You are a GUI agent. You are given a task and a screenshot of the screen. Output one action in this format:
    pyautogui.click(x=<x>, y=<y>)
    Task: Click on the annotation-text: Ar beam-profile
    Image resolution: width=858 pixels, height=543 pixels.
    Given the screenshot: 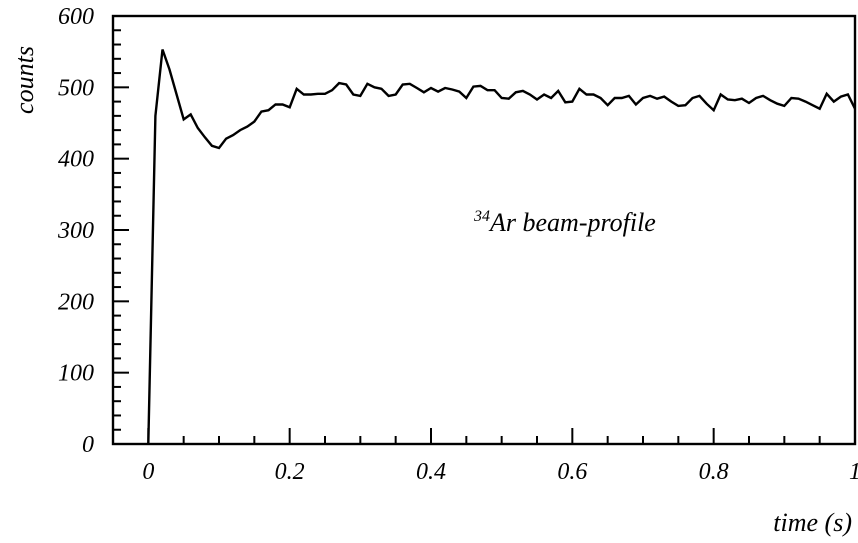 What is the action you would take?
    pyautogui.click(x=572, y=222)
    